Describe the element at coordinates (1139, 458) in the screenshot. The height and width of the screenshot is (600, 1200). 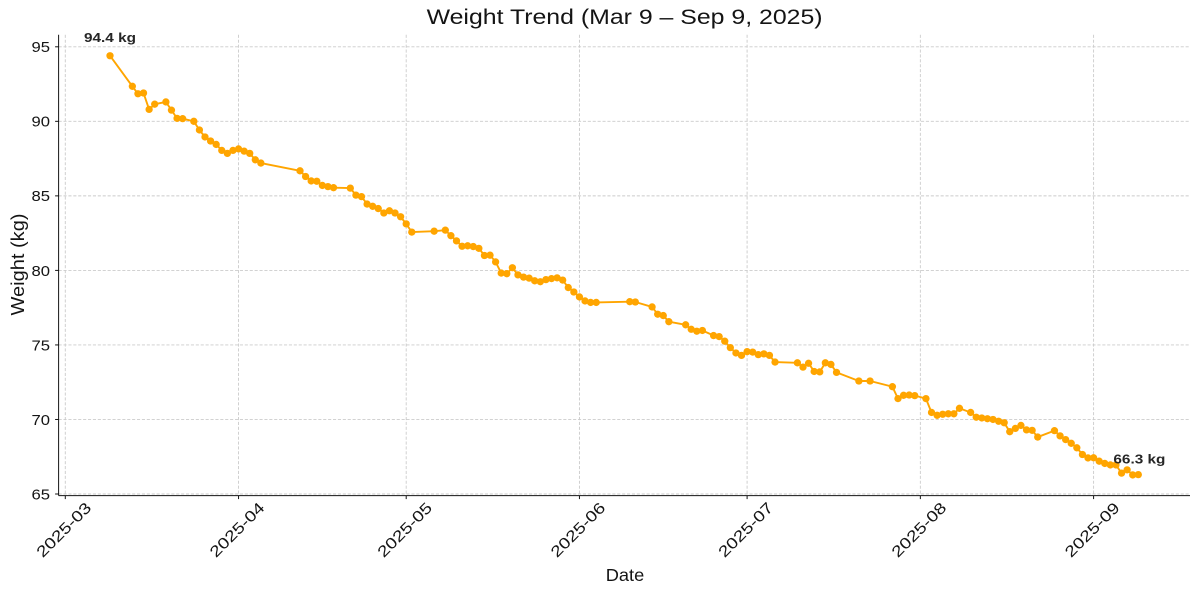
I see `svg-text: 66.3 kg` at that location.